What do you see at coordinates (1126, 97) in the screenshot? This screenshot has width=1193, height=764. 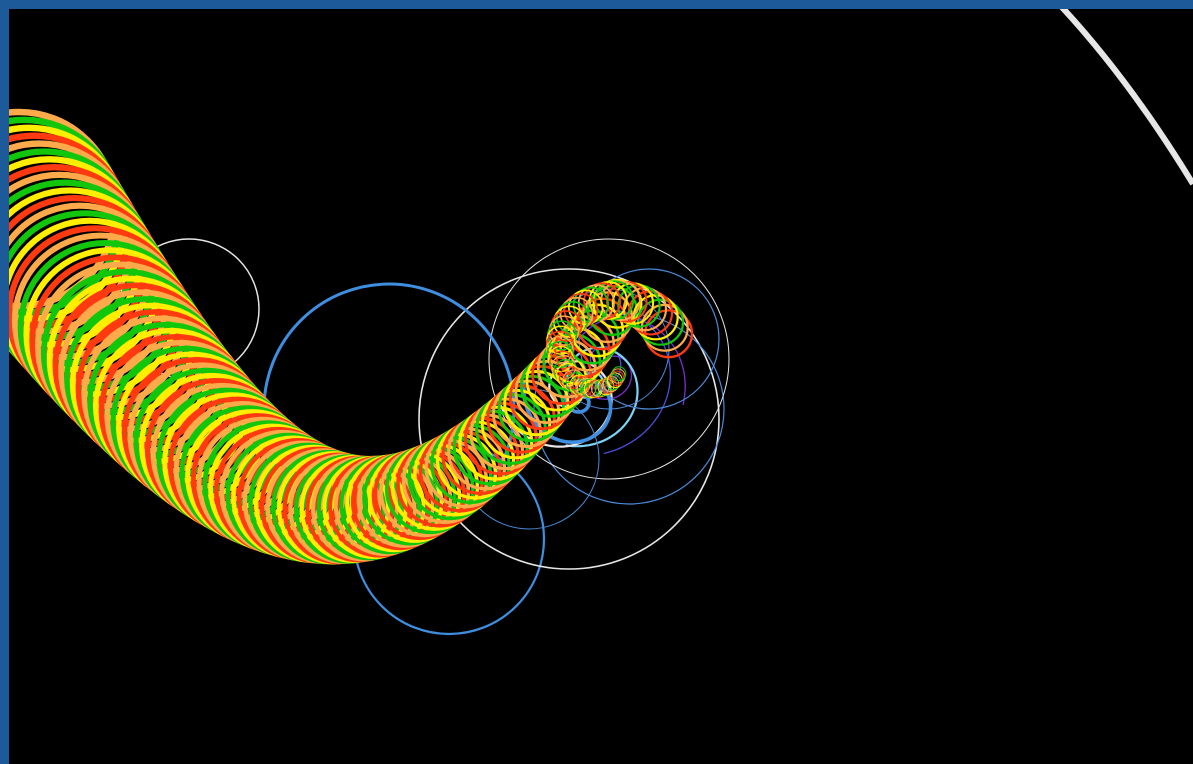 I see `outer-arc` at bounding box center [1126, 97].